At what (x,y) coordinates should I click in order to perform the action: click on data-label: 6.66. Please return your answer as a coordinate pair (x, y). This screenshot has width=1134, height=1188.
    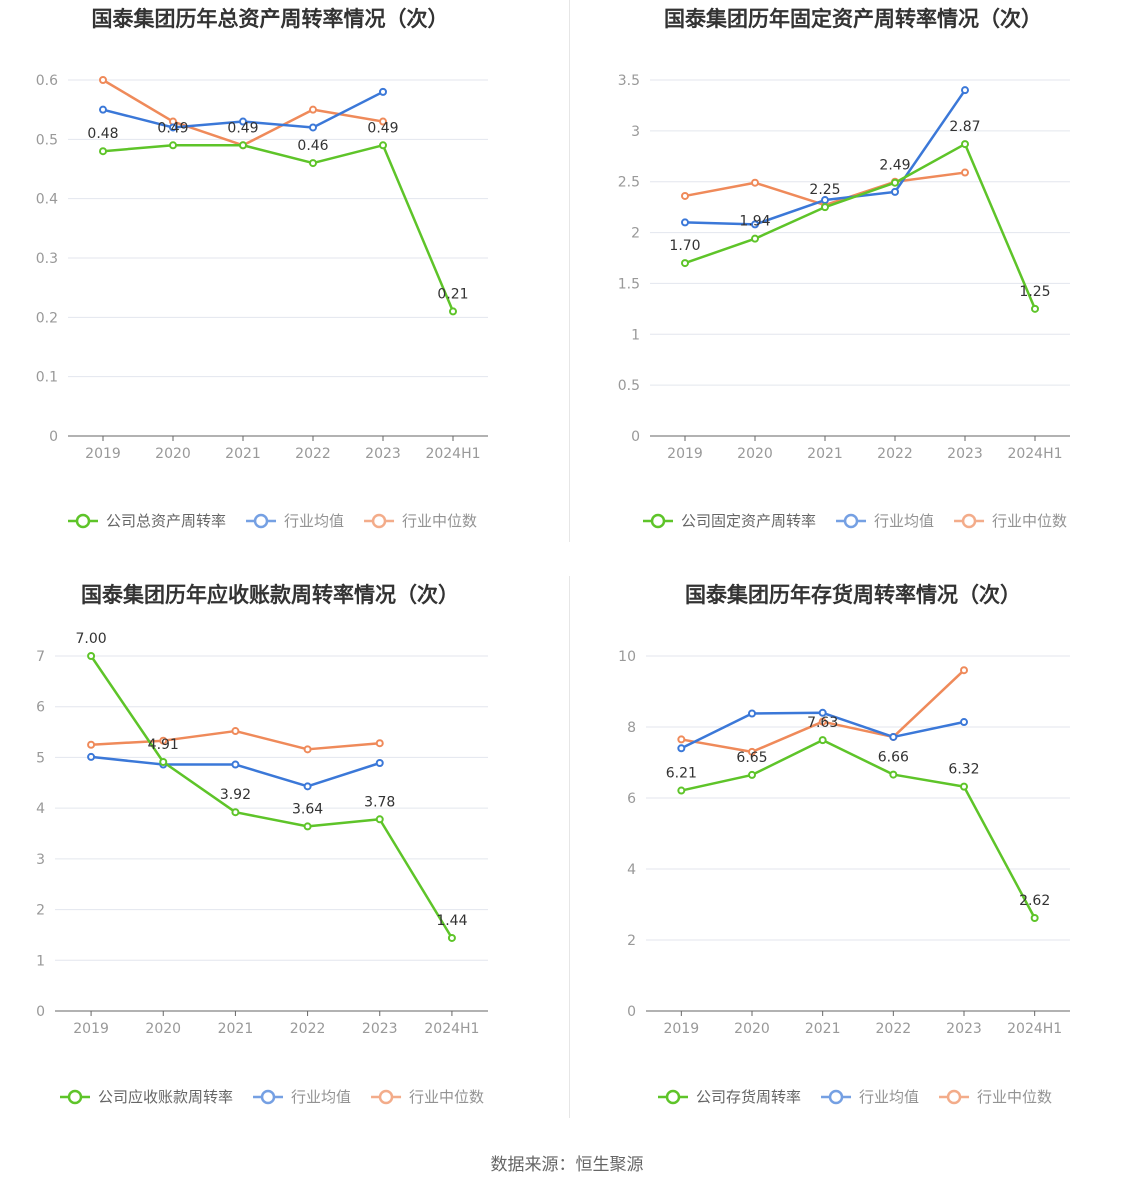
    Looking at the image, I should click on (893, 758).